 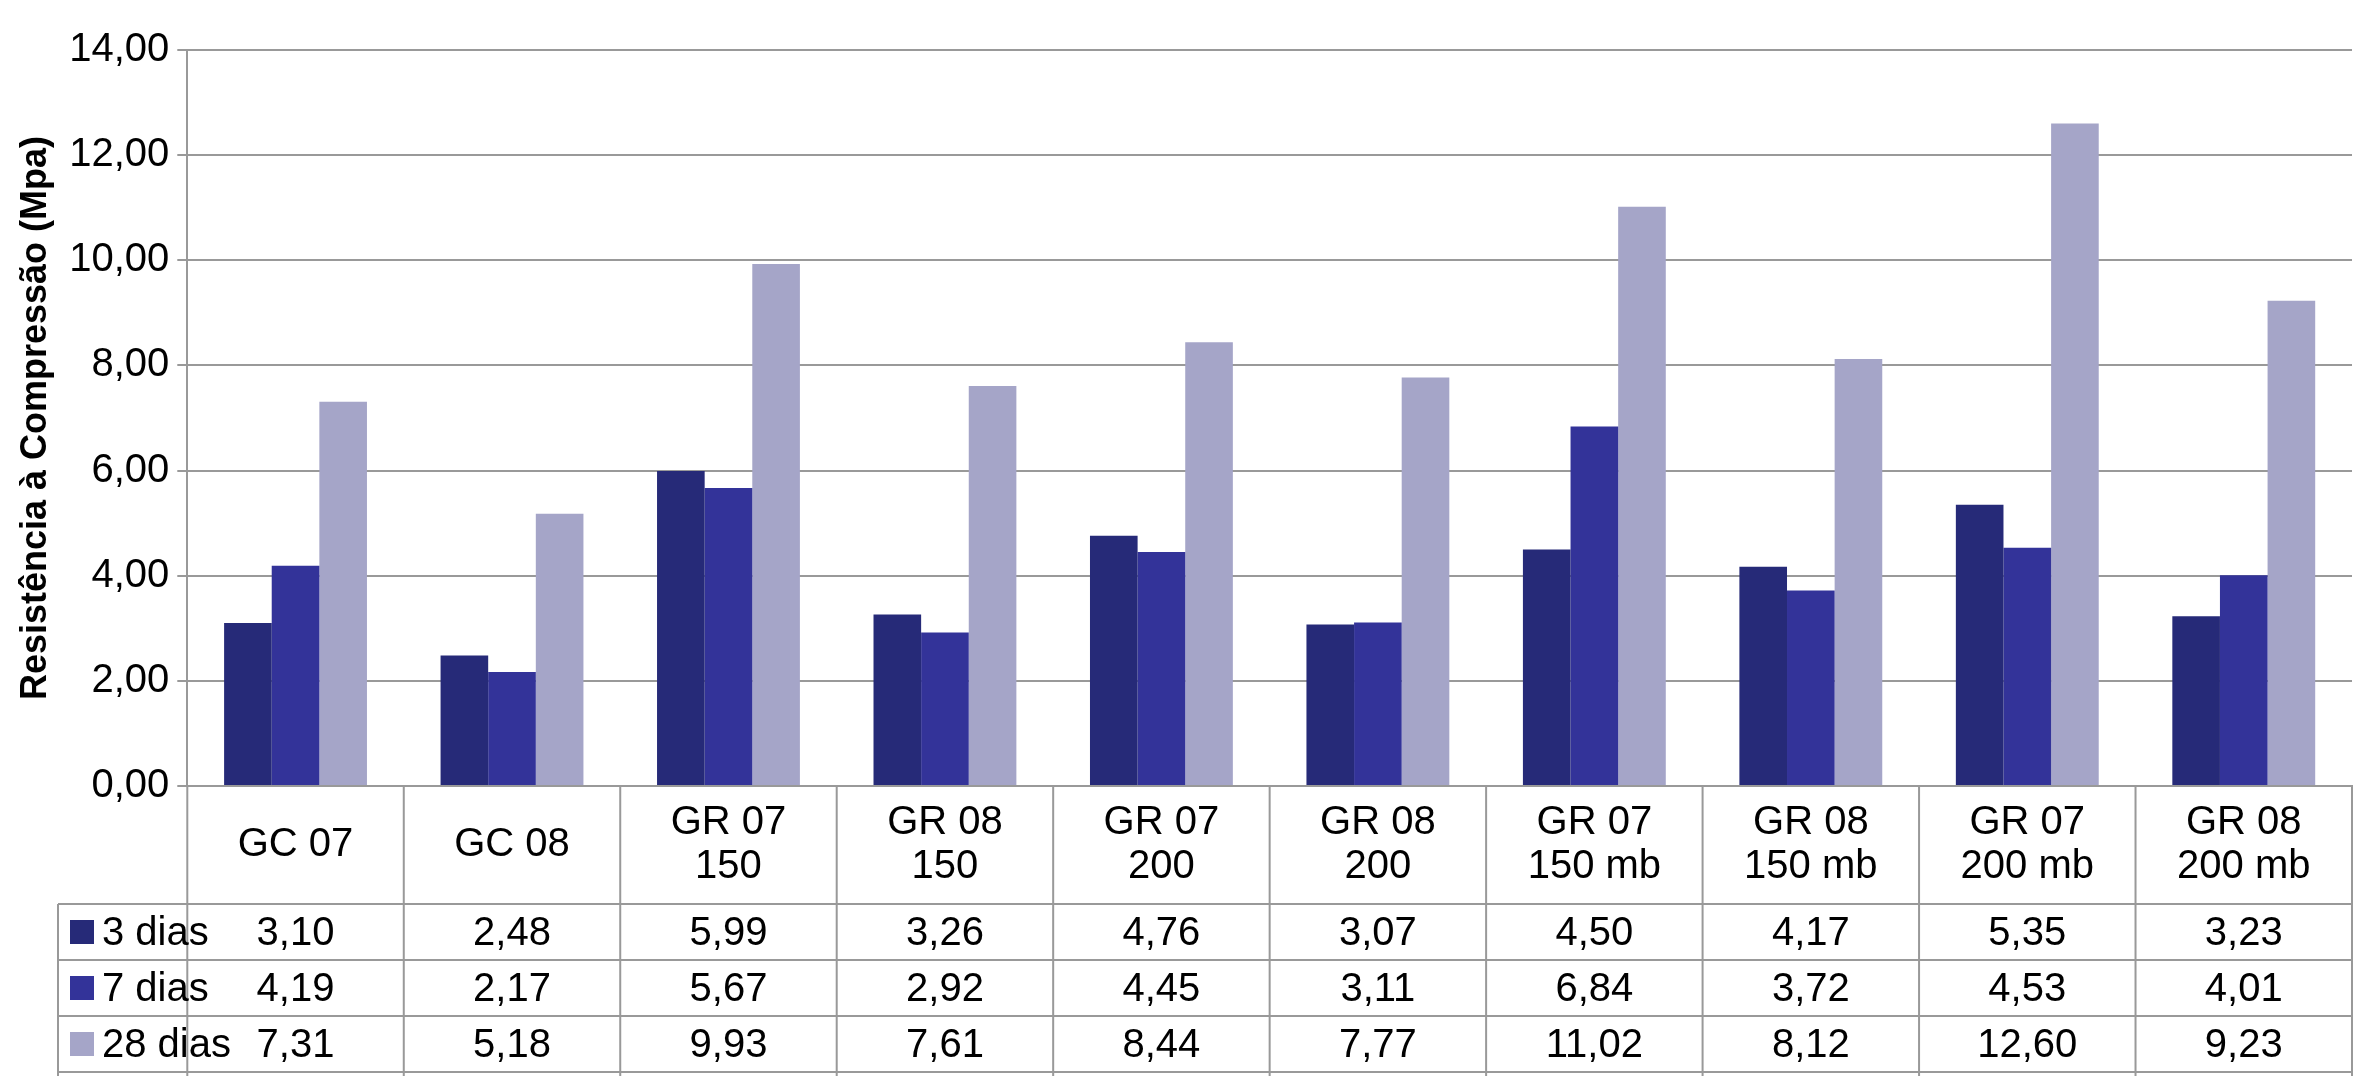 What do you see at coordinates (1594, 1043) in the screenshot?
I see `data-label: 11,02` at bounding box center [1594, 1043].